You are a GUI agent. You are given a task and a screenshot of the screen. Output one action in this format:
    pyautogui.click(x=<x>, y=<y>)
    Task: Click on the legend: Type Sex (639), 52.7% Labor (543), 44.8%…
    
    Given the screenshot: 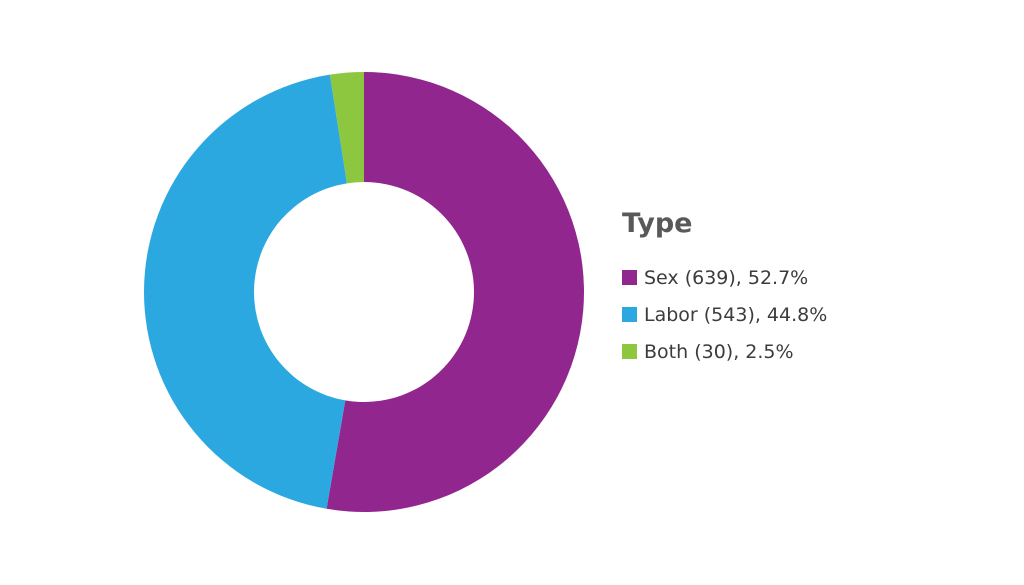 What is the action you would take?
    pyautogui.click(x=724, y=288)
    